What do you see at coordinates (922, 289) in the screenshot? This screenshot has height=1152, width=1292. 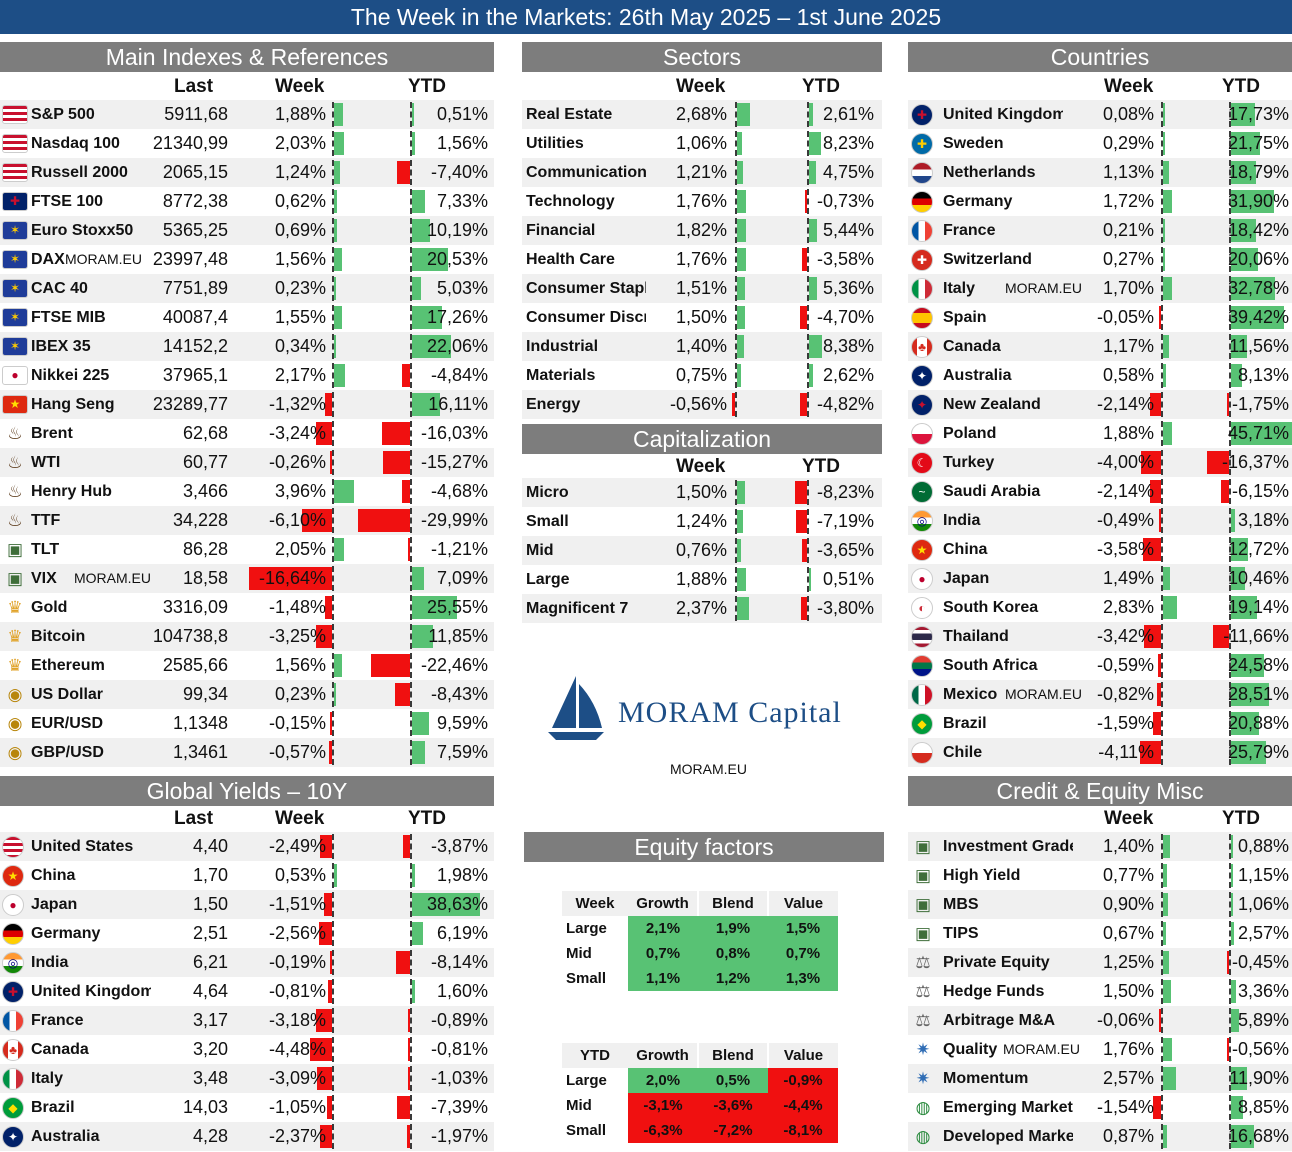 I see `flag-it-icon` at bounding box center [922, 289].